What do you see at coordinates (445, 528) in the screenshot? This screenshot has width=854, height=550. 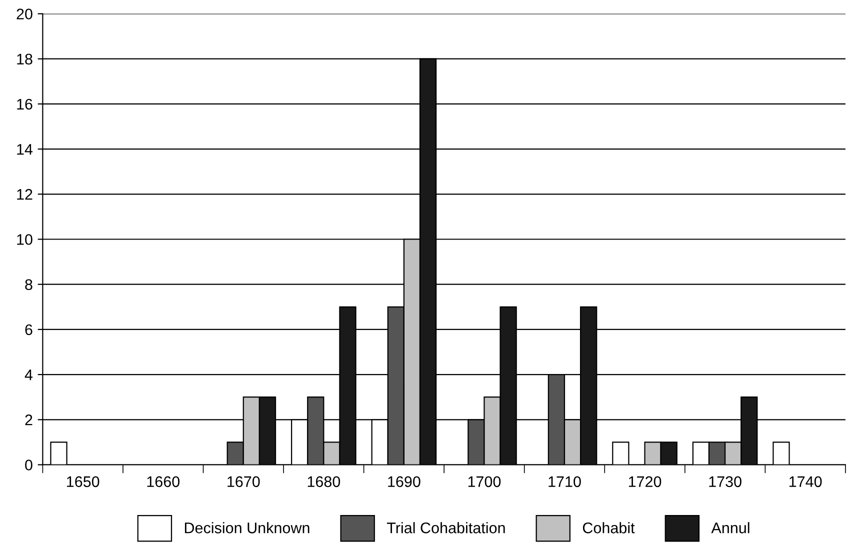 I see `legend-label: Trial Cohabitation` at bounding box center [445, 528].